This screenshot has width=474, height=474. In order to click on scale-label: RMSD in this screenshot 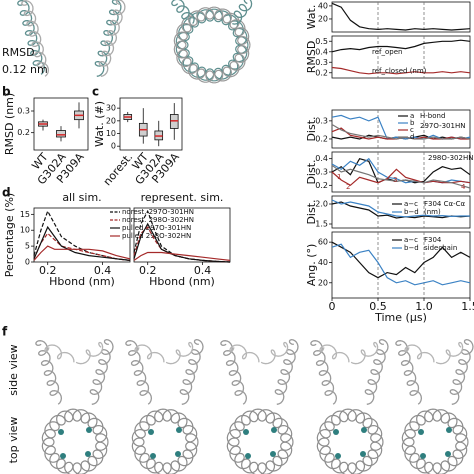, I will do `click(18, 52)`.